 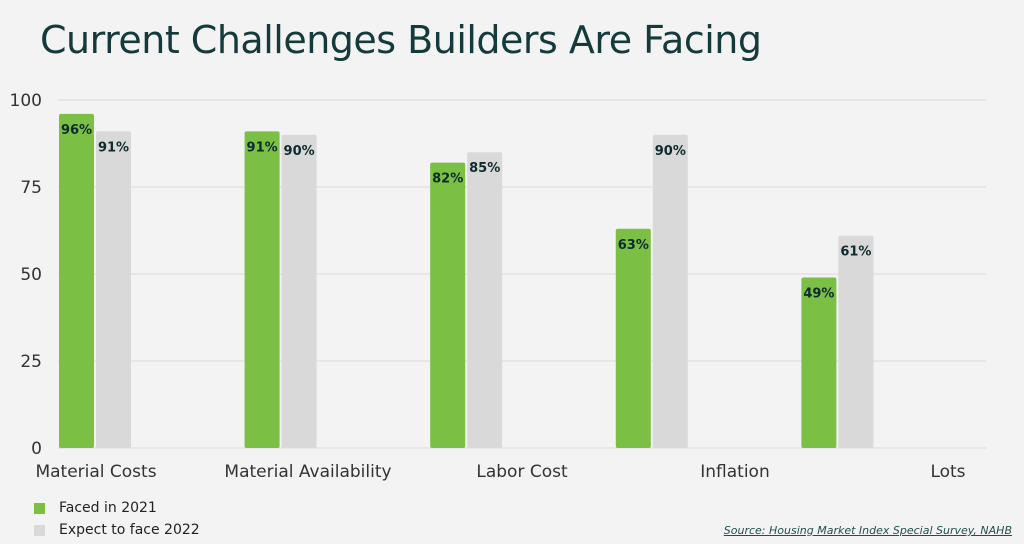 I want to click on legend-swatch-2021, so click(x=39, y=508).